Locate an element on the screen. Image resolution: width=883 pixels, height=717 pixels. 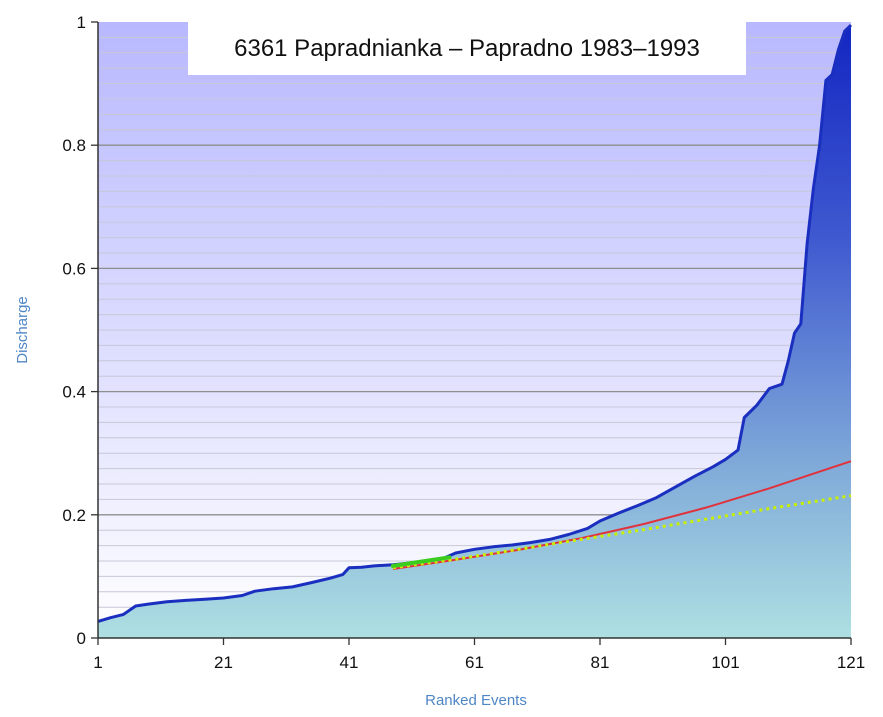
title-box: 6361 Papradnianka – Papradno 1983–1993 is located at coordinates (467, 48).